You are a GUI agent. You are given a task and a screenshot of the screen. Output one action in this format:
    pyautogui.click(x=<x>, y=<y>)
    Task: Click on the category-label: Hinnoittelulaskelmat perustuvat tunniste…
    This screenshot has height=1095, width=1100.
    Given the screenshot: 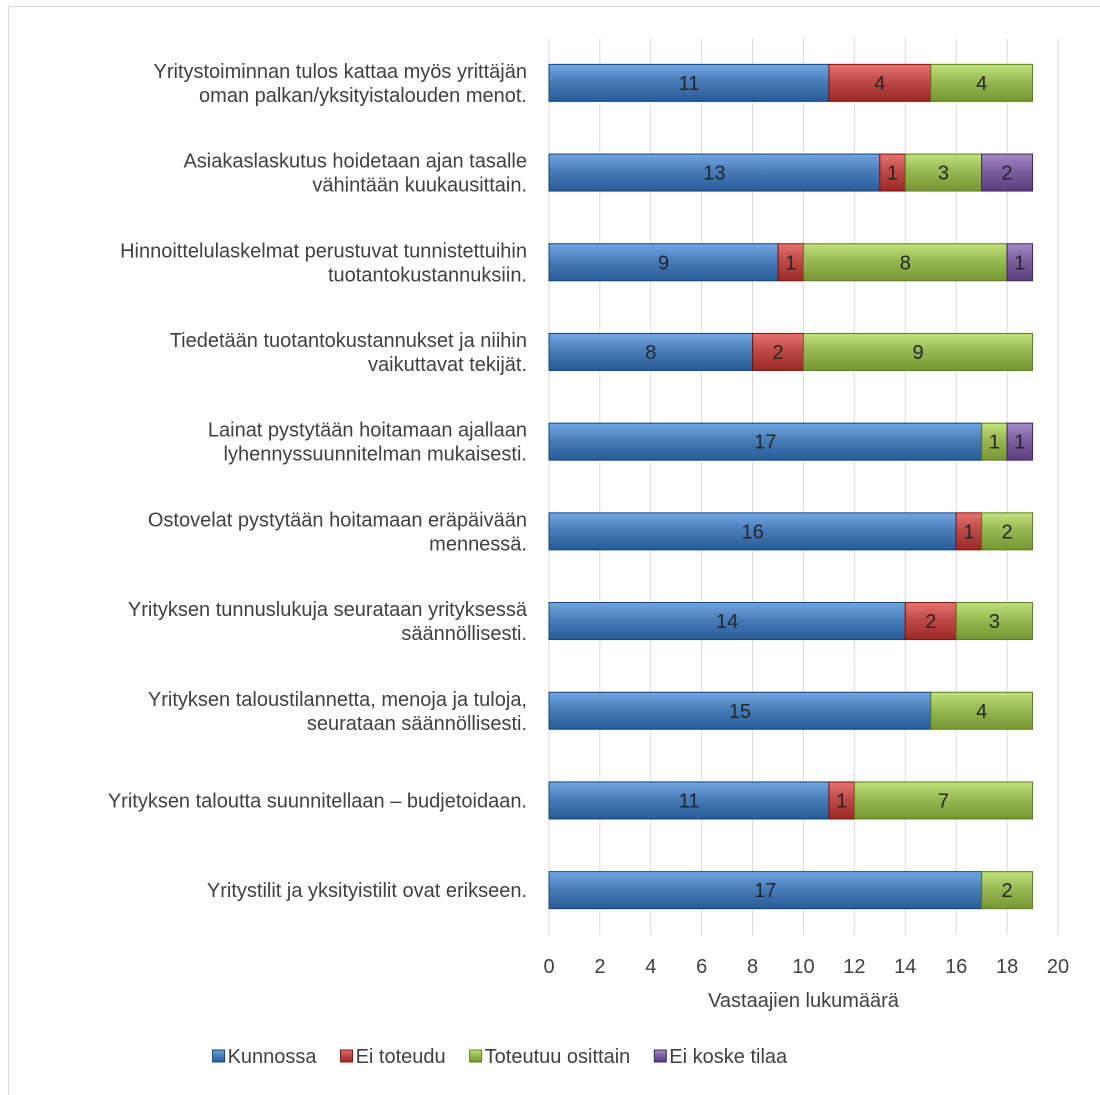 What is the action you would take?
    pyautogui.click(x=323, y=263)
    